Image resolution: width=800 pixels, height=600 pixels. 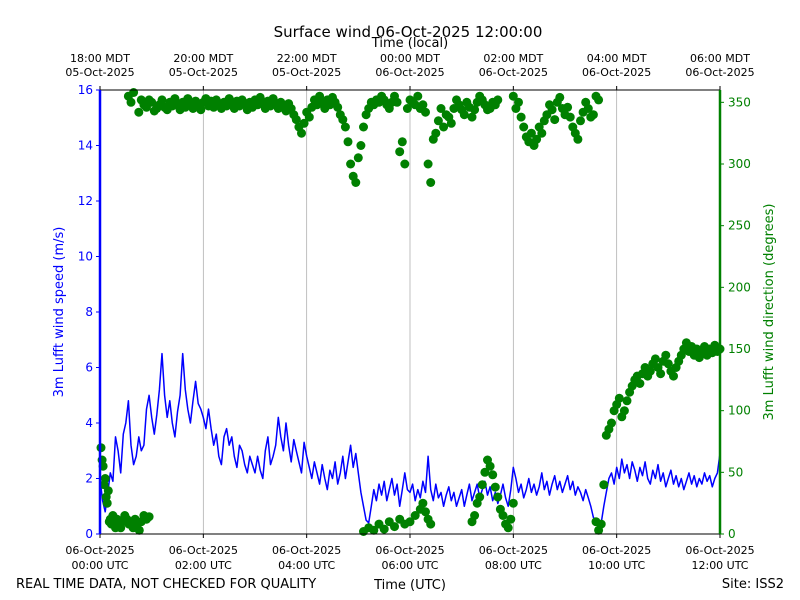 What do you see at coordinates (739, 102) in the screenshot?
I see `y-tick-label-right: 350` at bounding box center [739, 102].